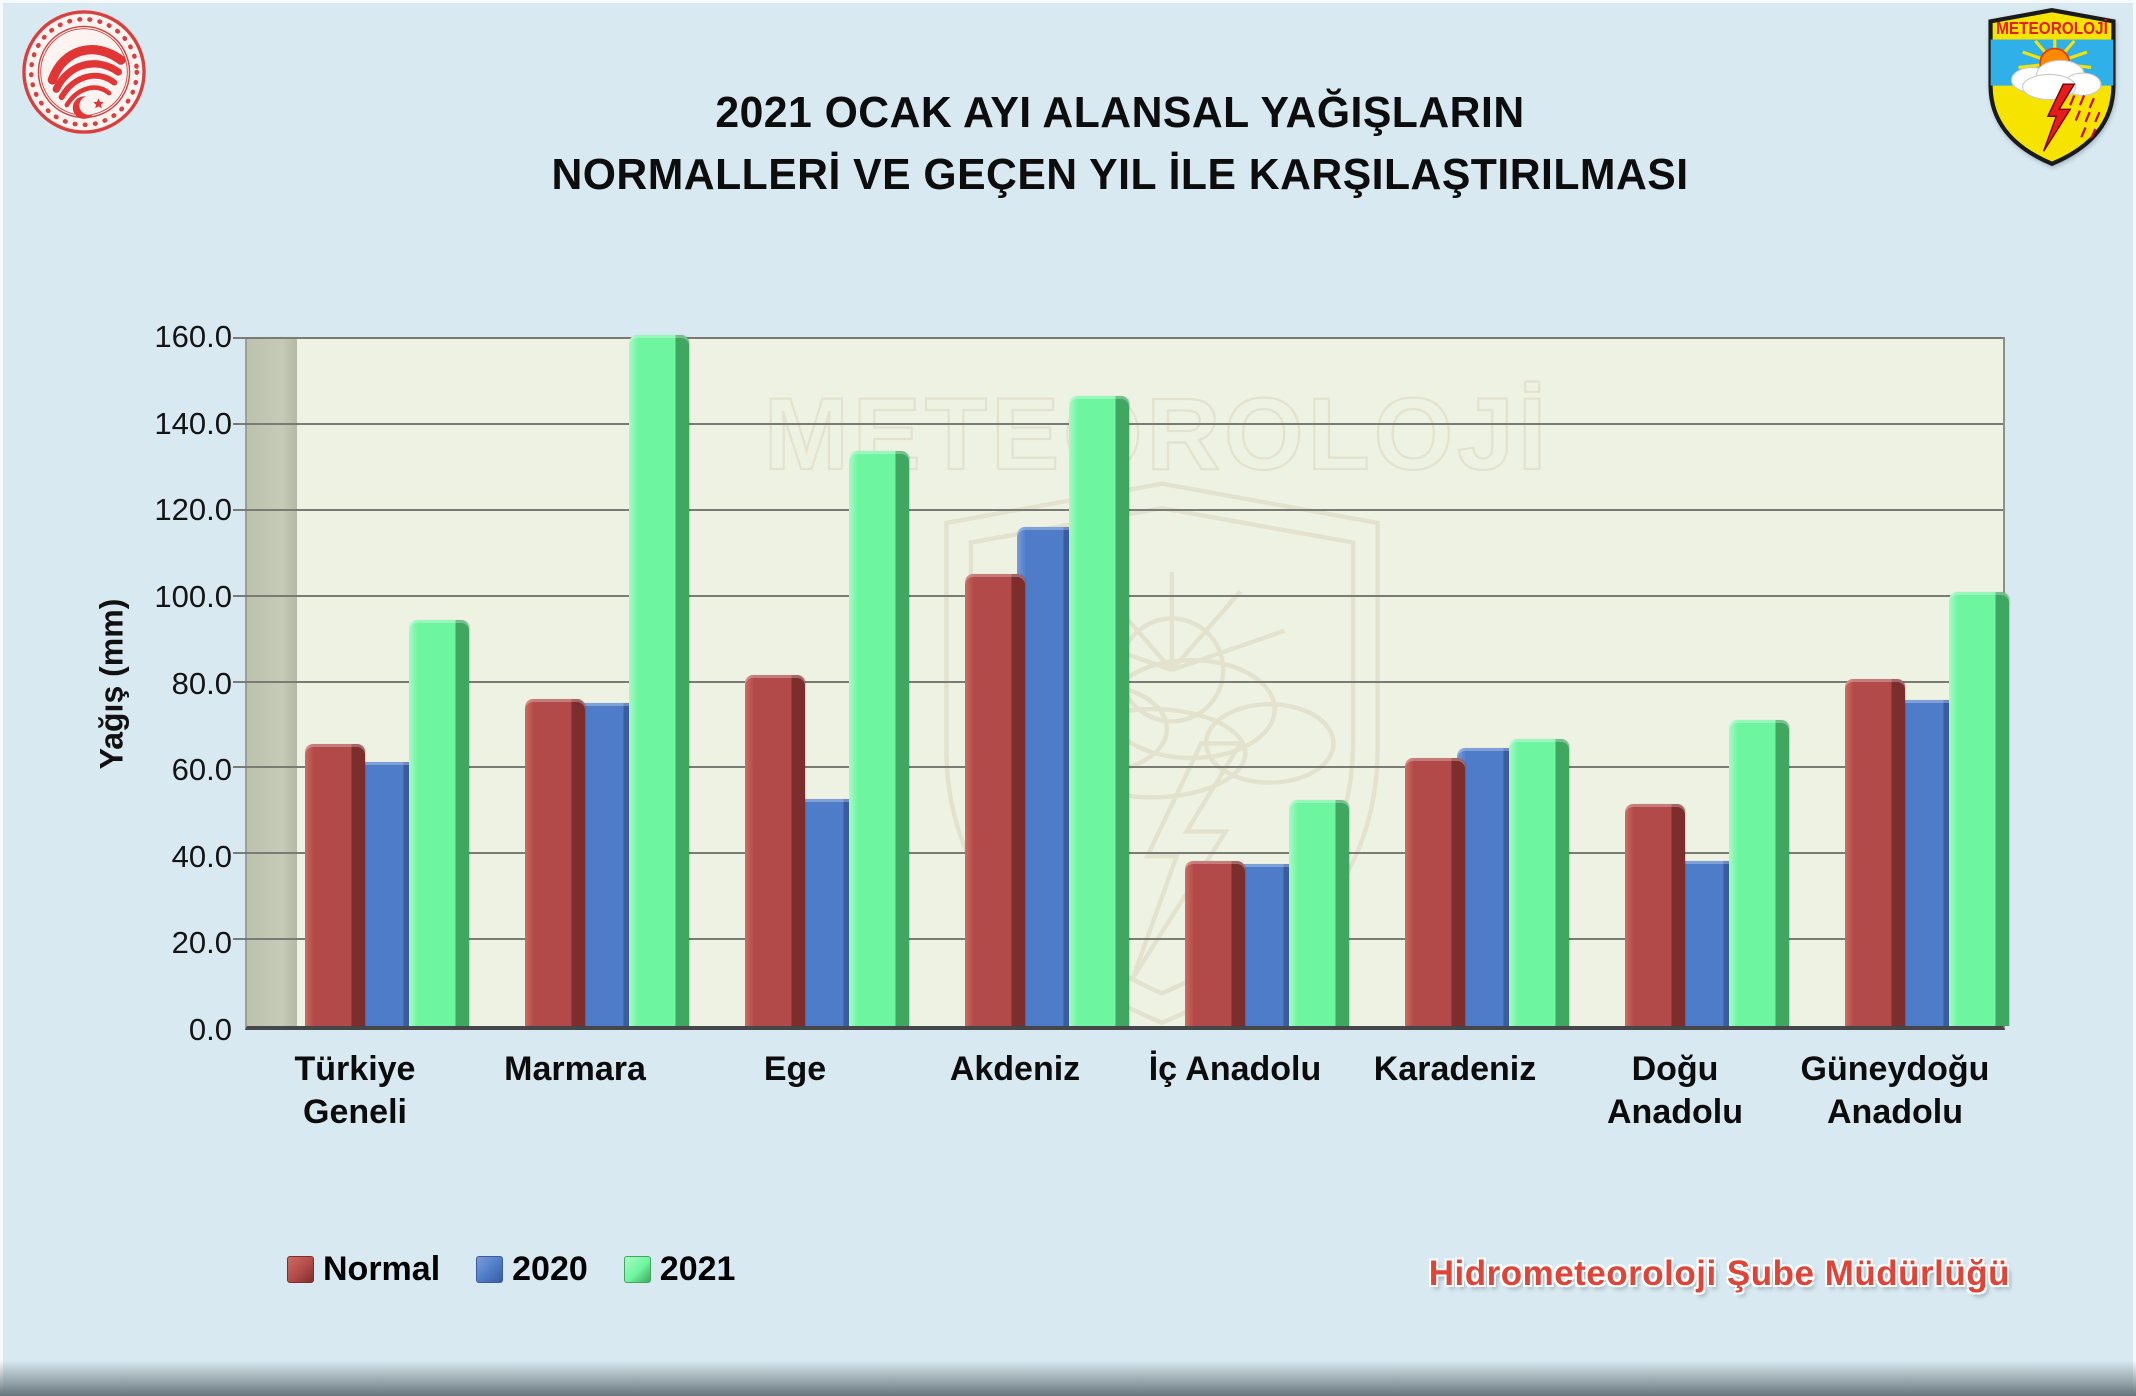 The width and height of the screenshot is (2136, 1396). What do you see at coordinates (335, 885) in the screenshot?
I see `bar-normal-türkiye-geneli` at bounding box center [335, 885].